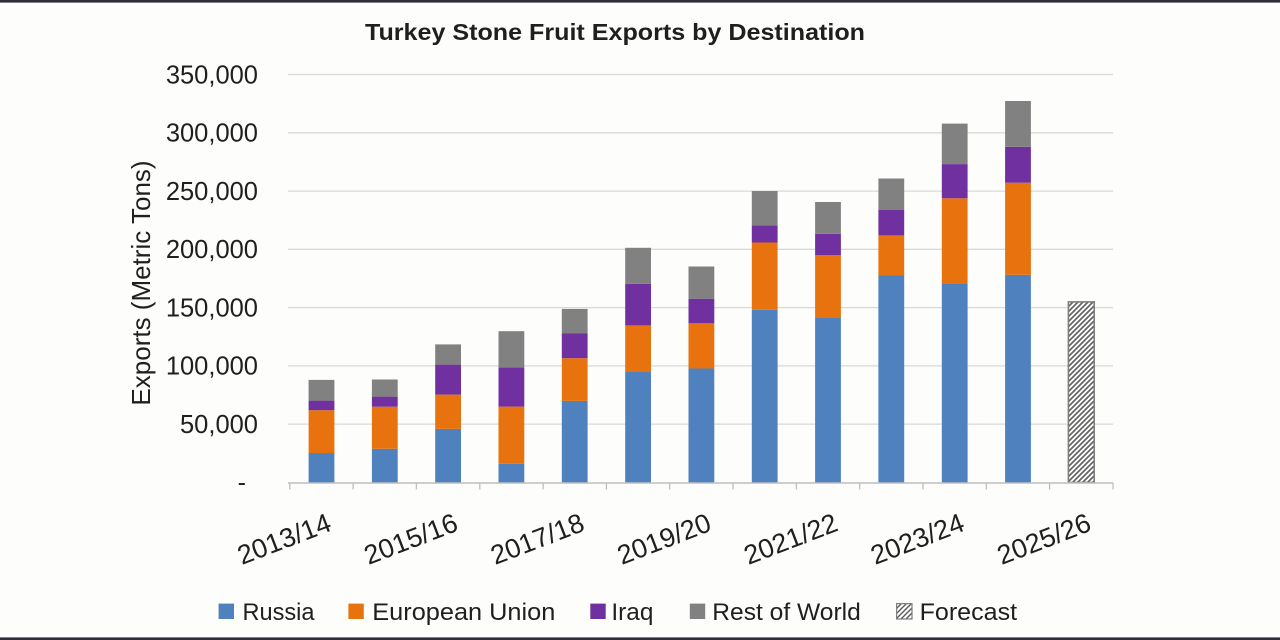 The width and height of the screenshot is (1280, 640). What do you see at coordinates (212, 192) in the screenshot?
I see `svg-text: 250,000` at bounding box center [212, 192].